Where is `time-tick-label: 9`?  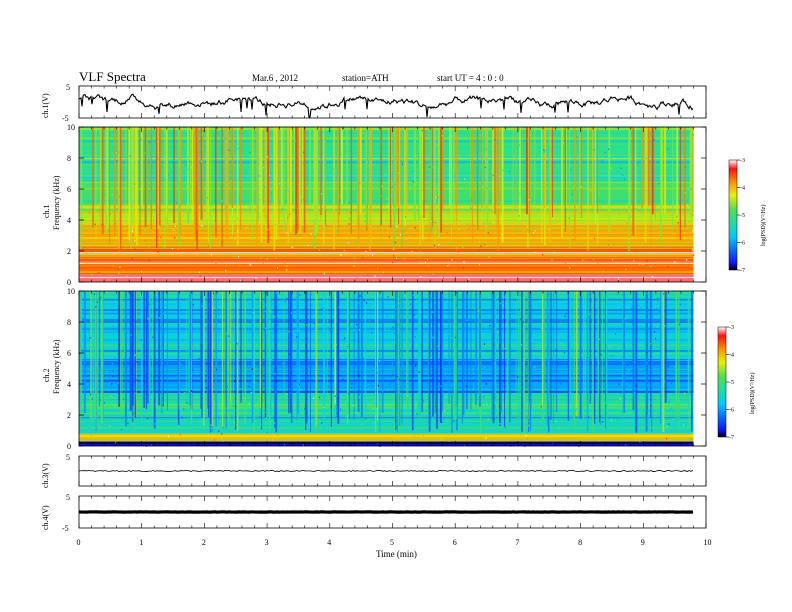 time-tick-label: 9 is located at coordinates (643, 542).